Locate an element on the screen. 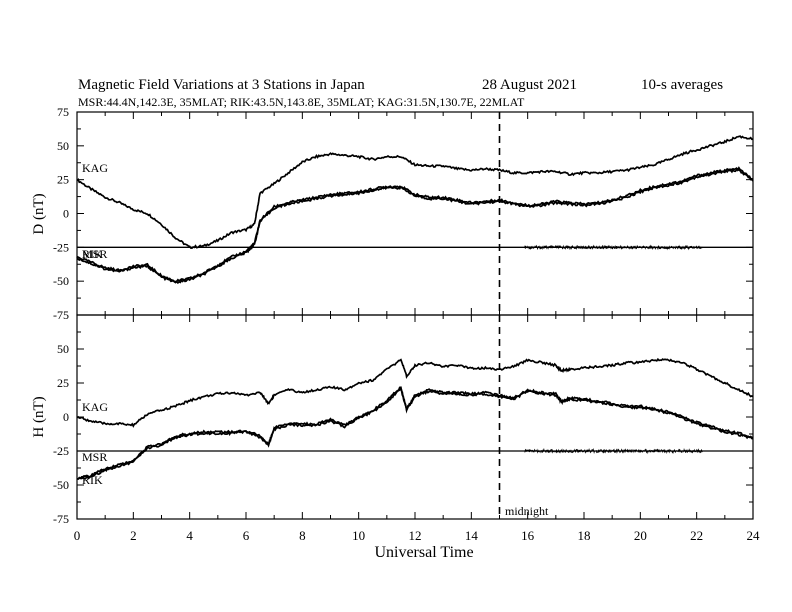 The height and width of the screenshot is (612, 792). x-tick-label: 16 is located at coordinates (528, 535).